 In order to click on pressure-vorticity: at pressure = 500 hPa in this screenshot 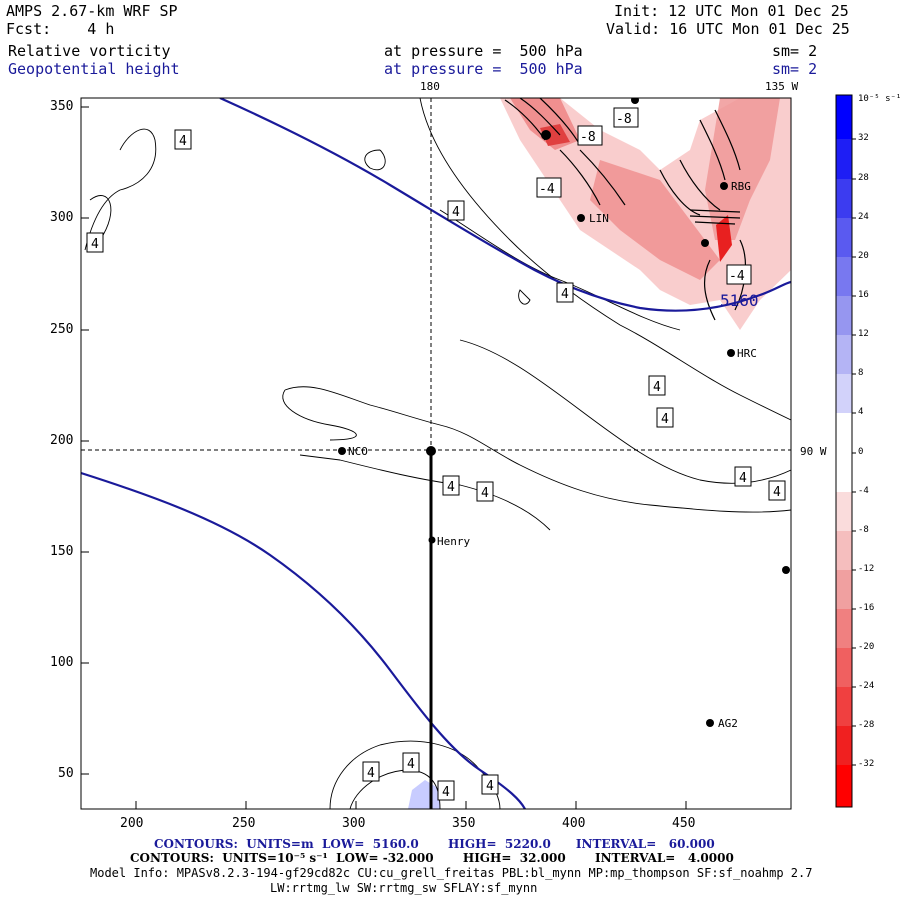, I will do `click(483, 51)`.